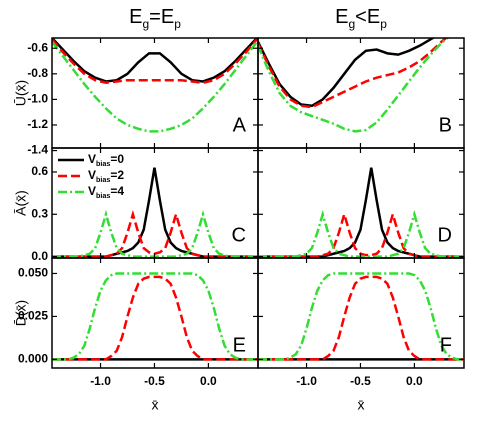 This screenshot has height=436, width=491. I want to click on y-tick-label: -1.2, so click(37, 124).